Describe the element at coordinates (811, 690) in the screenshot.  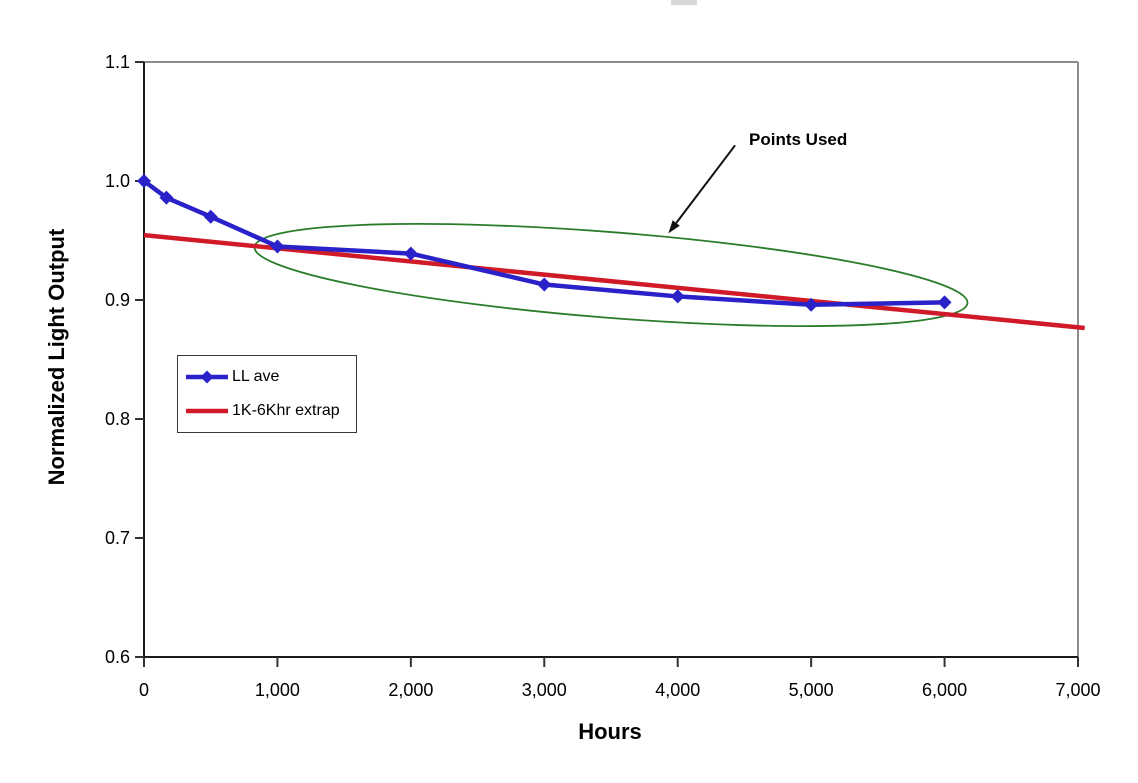
I see `x-tick-label: 5,000` at that location.